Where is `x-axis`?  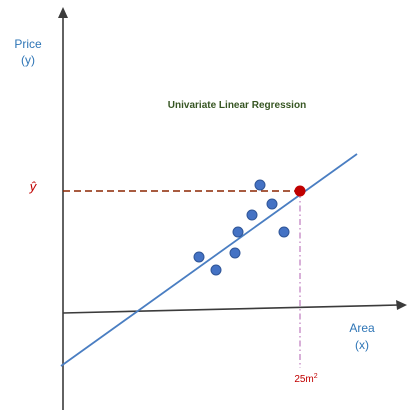 x-axis is located at coordinates (234, 307).